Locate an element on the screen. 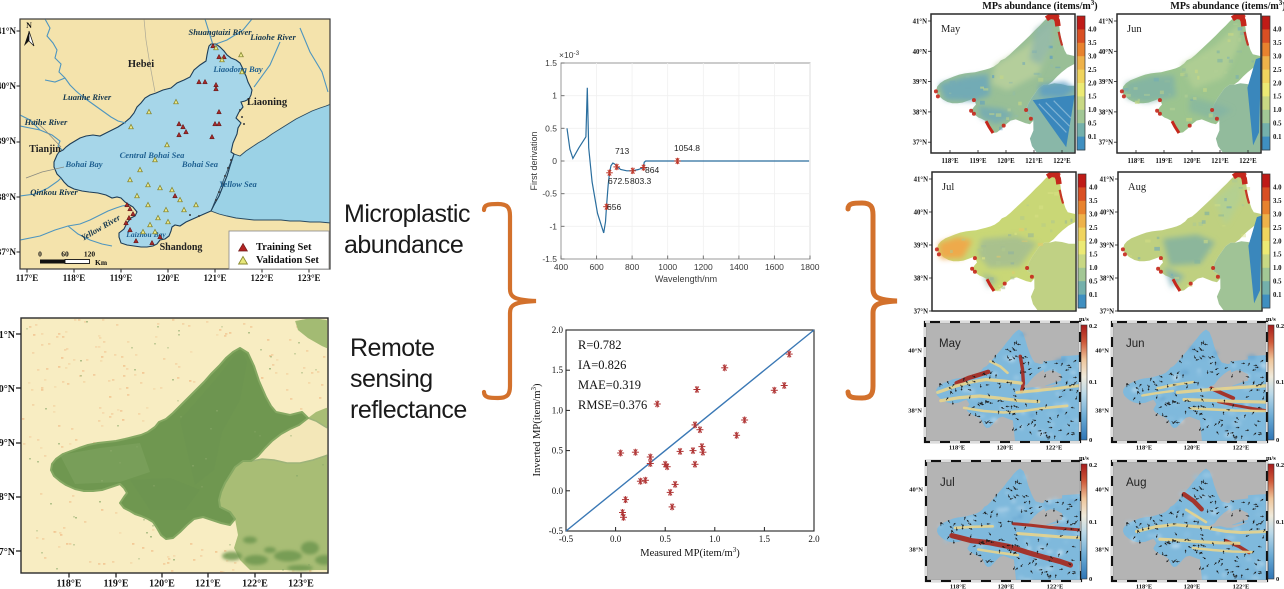 The width and height of the screenshot is (1284, 589). svg-text: Hebei is located at coordinates (141, 64).